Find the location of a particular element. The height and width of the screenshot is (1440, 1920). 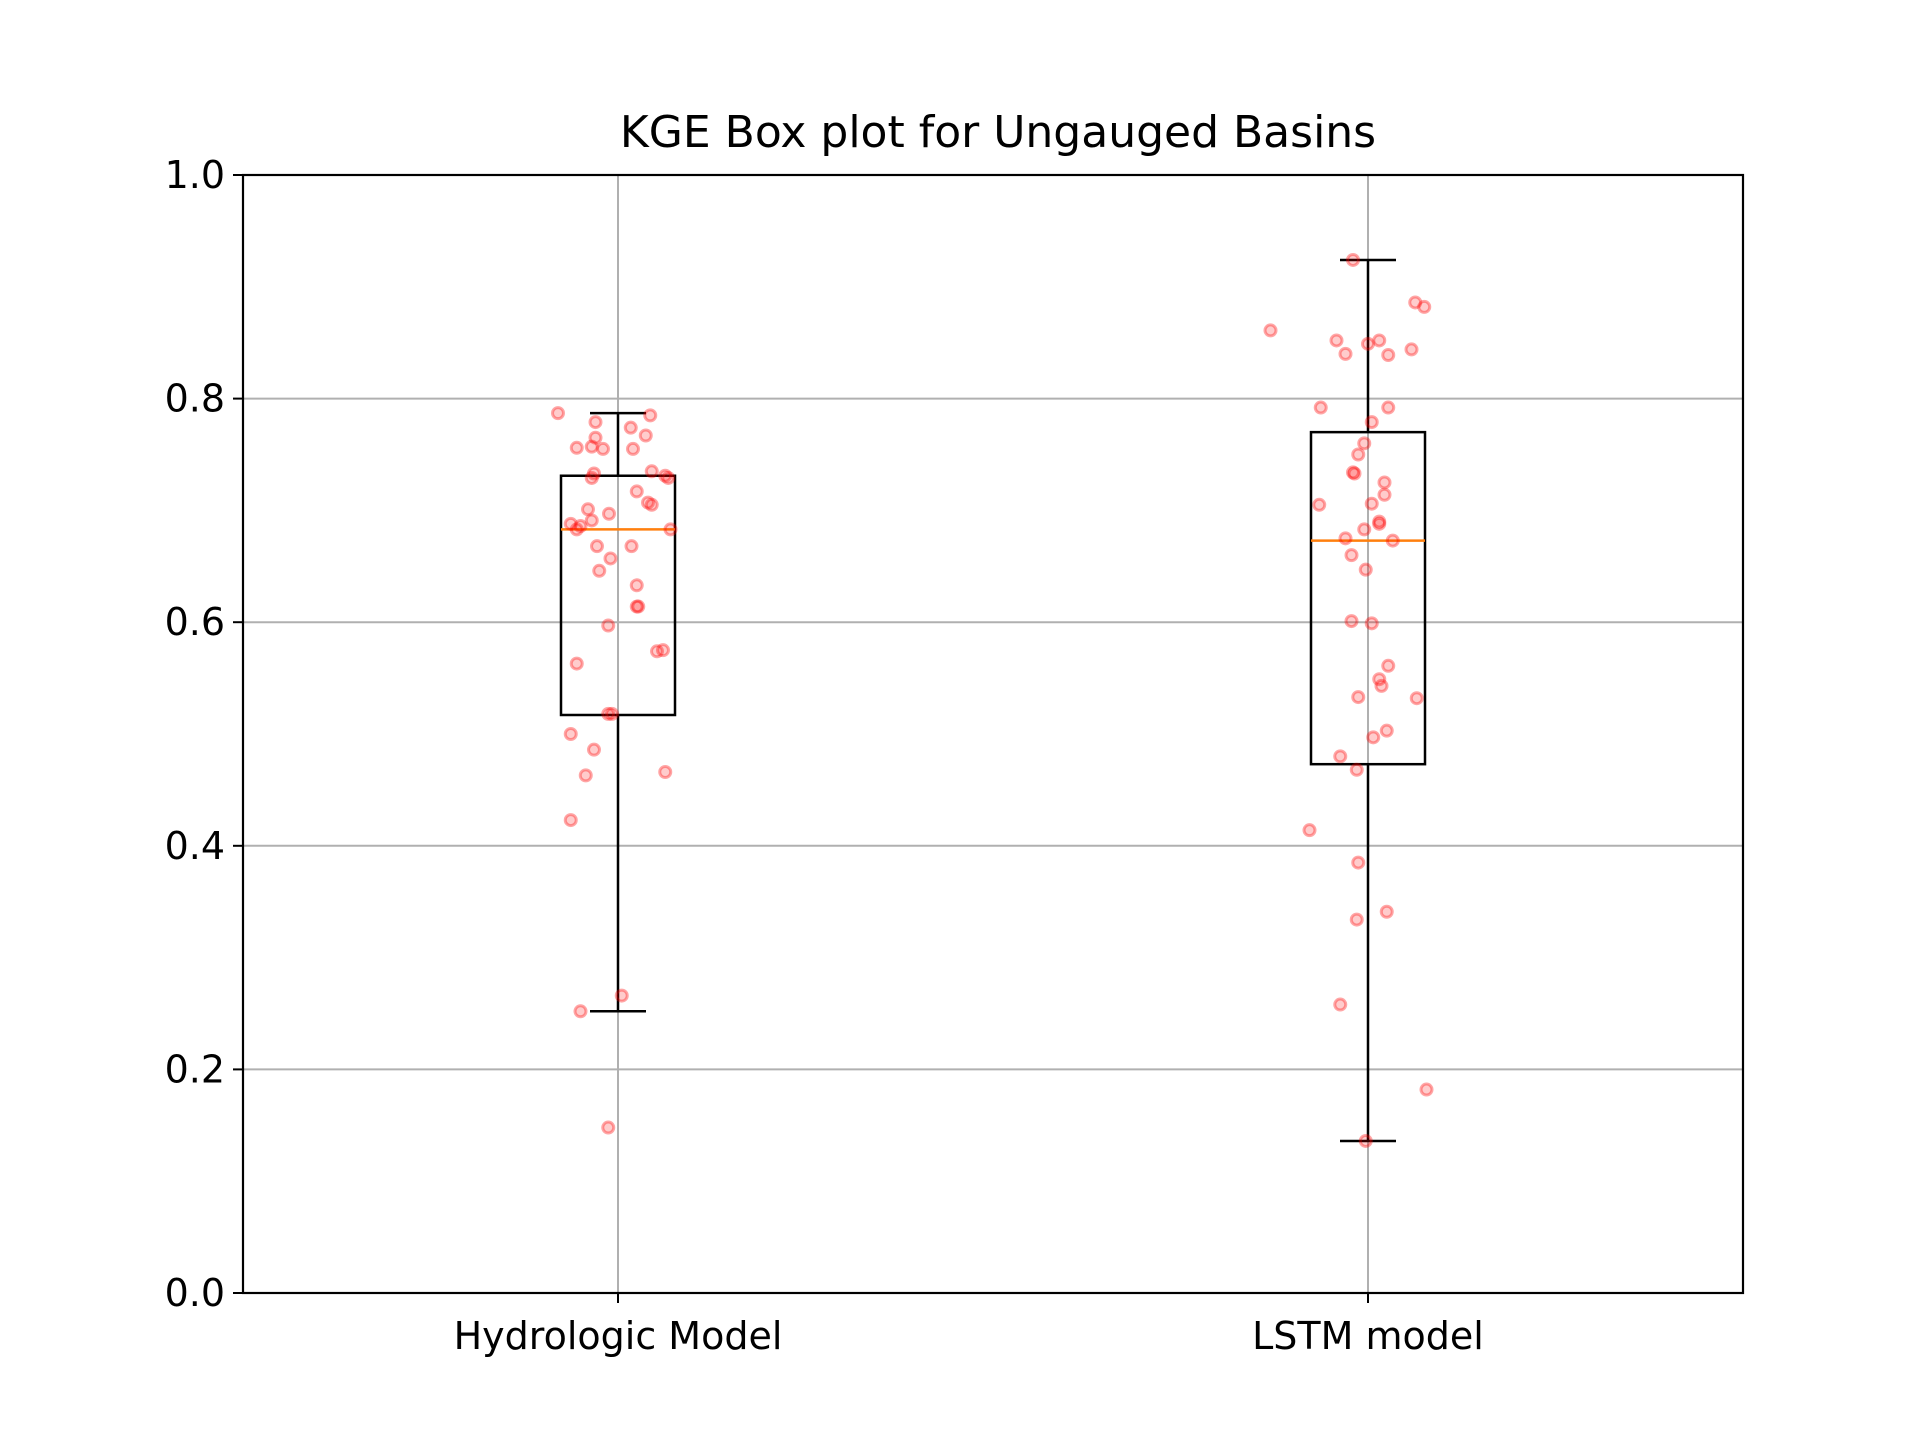

chart-title: KGE Box plot for Ungauged Basins is located at coordinates (998, 132).